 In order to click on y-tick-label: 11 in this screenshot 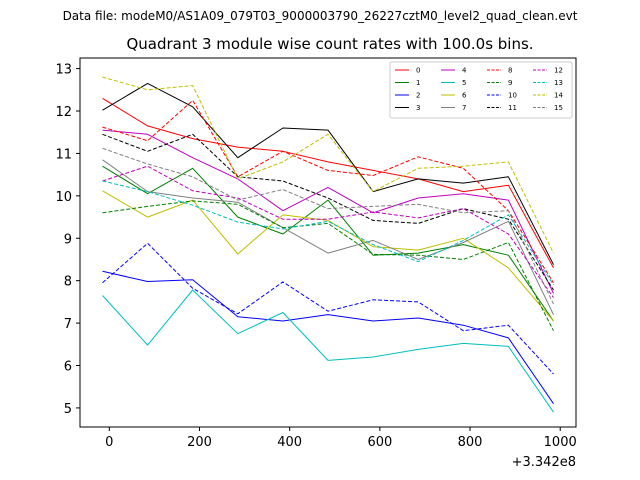, I will do `click(63, 154)`.